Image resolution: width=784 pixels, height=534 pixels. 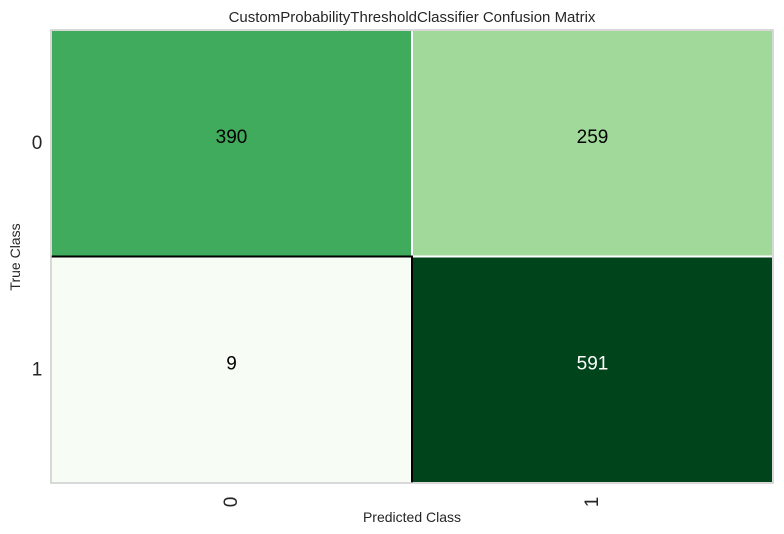 I want to click on x-tick-label: 0, so click(x=231, y=502).